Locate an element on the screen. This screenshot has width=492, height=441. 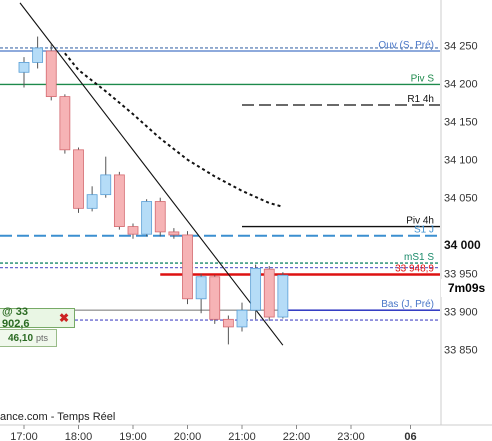
data-source-attribution: ance.com - Temps Réel is located at coordinates (58, 417).